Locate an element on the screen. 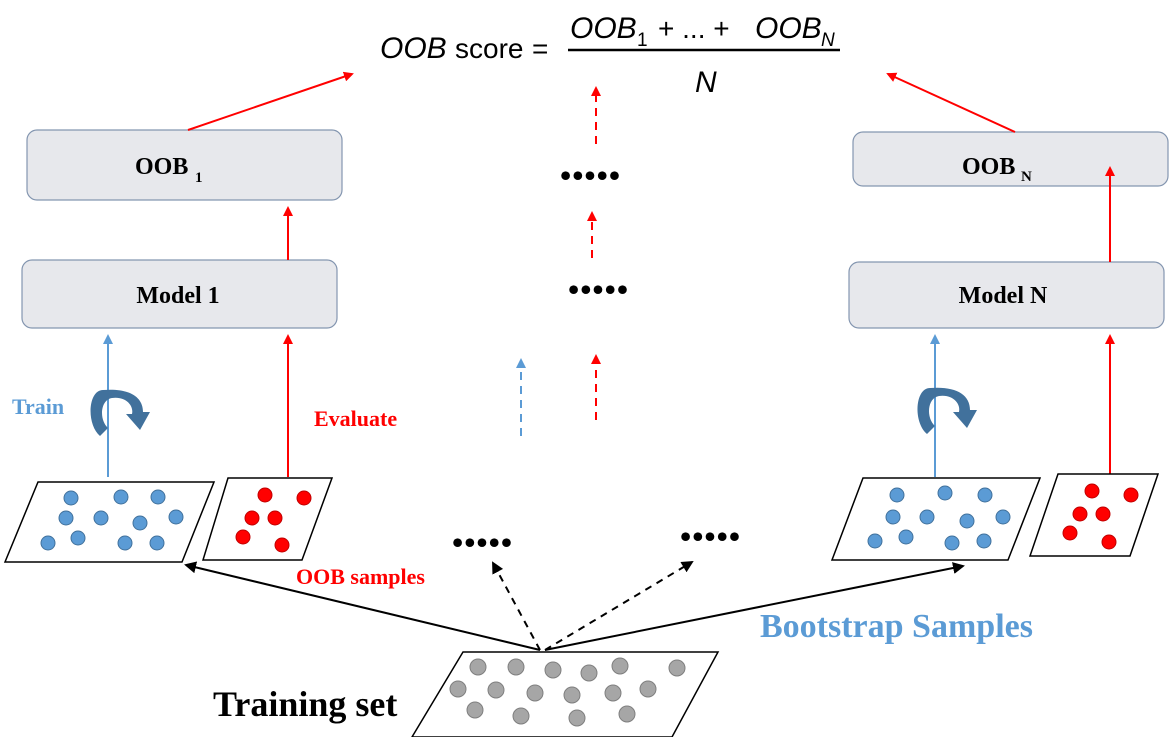 The image size is (1170, 737). to-bootstrap-right-arrow is located at coordinates (754, 606).